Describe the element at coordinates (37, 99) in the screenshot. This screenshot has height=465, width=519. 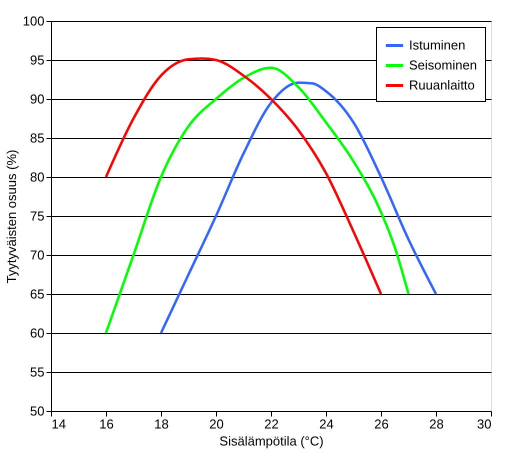
I see `y-tick-label: 90` at that location.